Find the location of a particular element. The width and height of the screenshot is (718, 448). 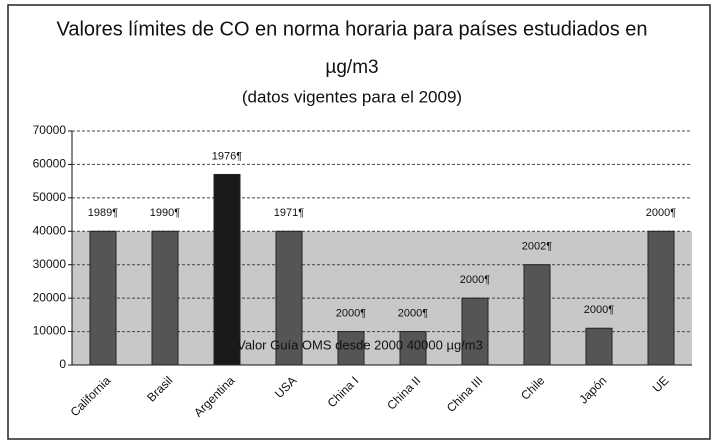

y-tick-label: 50000 is located at coordinates (50, 197).